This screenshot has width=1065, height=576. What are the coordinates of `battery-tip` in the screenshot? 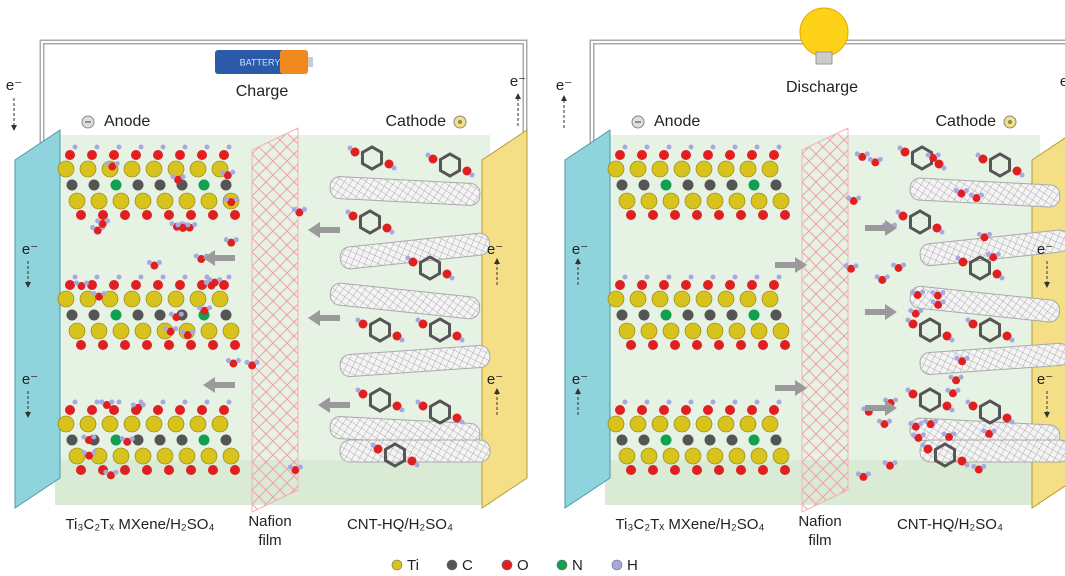 It's located at (310, 62).